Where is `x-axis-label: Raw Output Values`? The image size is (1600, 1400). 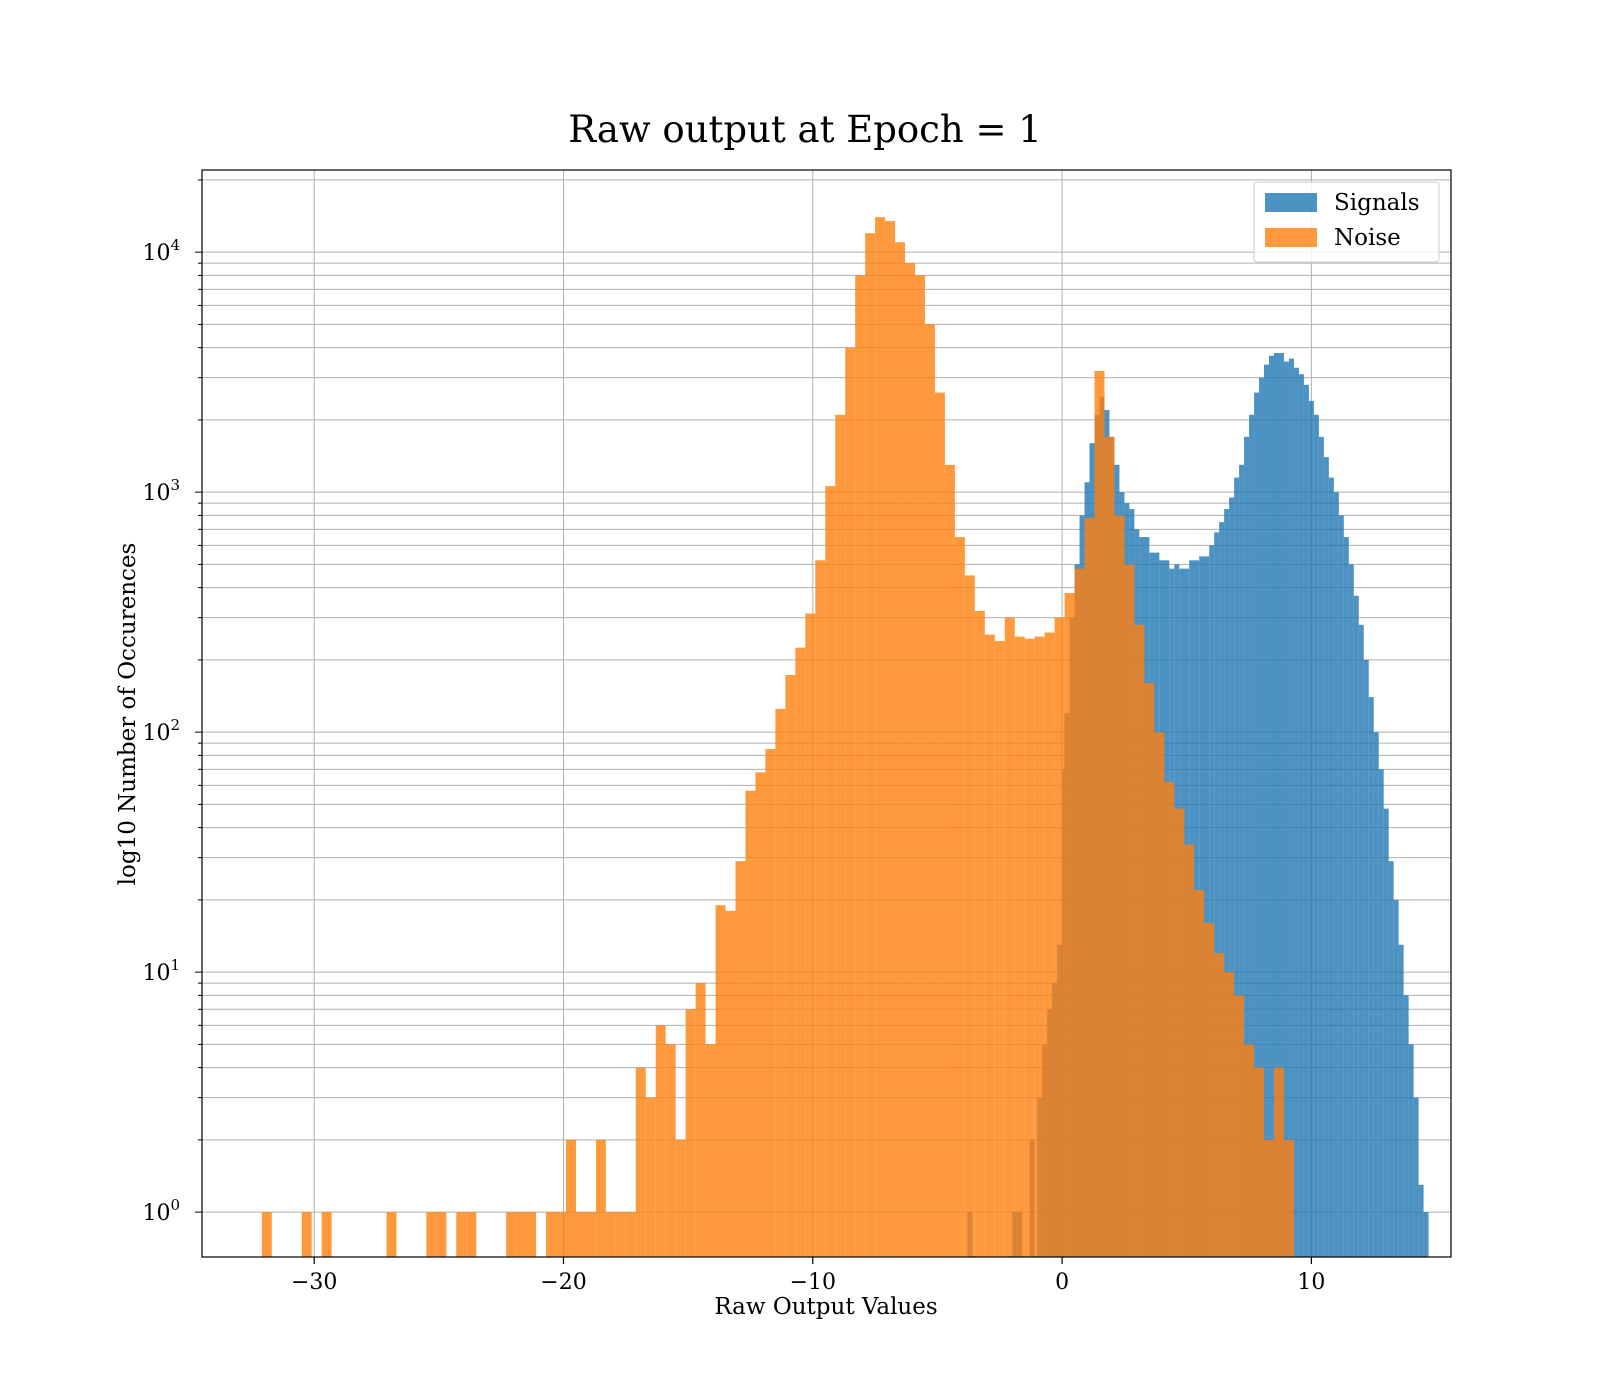
x-axis-label: Raw Output Values is located at coordinates (825, 1307).